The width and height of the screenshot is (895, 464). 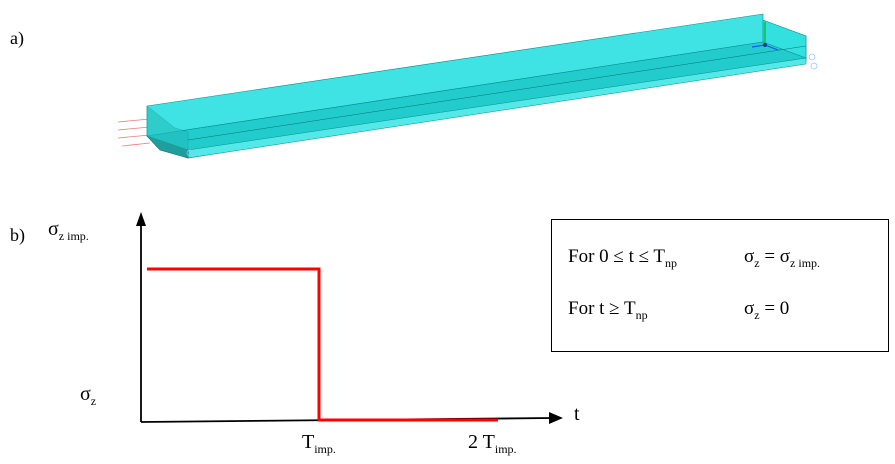 What do you see at coordinates (577, 414) in the screenshot?
I see `x-axis-label: t` at bounding box center [577, 414].